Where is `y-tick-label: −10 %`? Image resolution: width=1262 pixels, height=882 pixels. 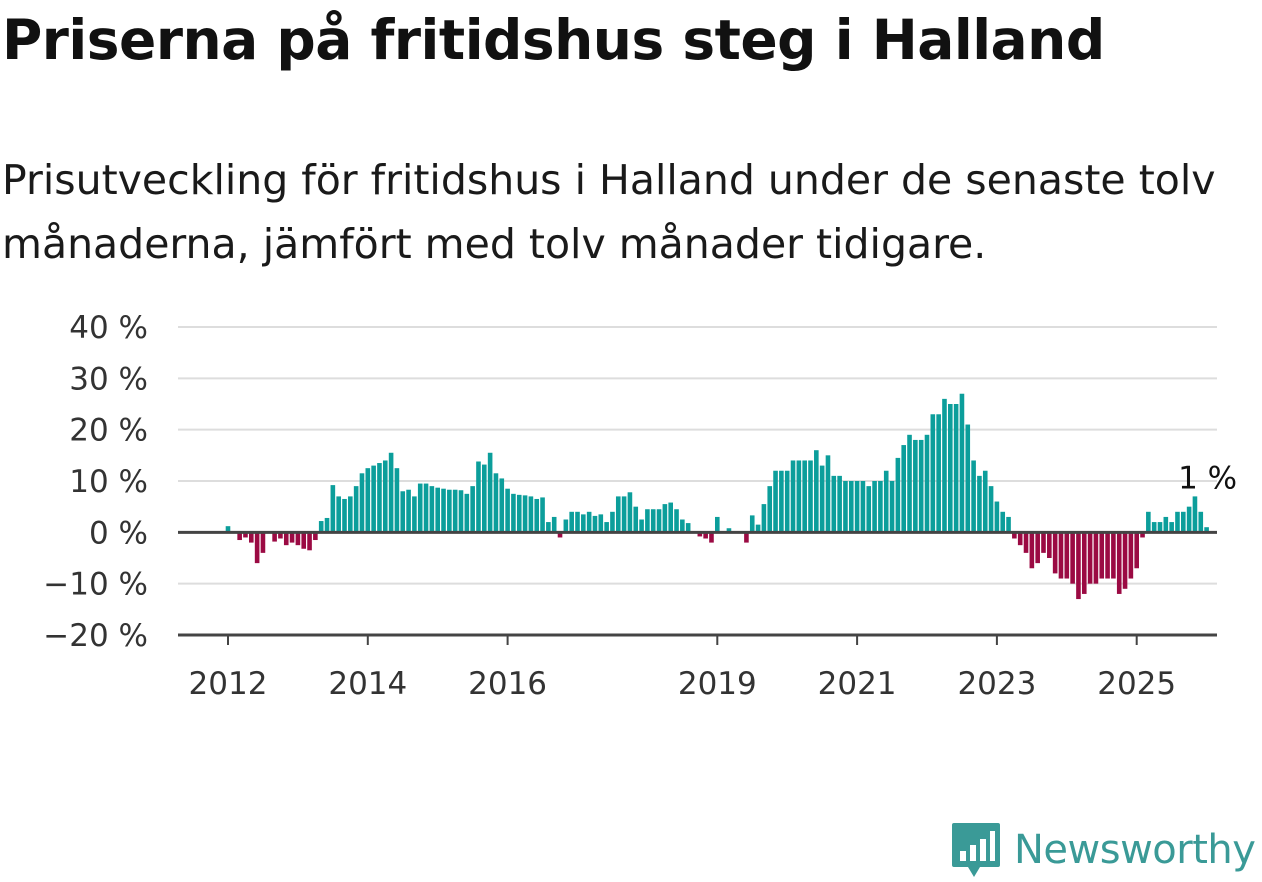
y-tick-label: −10 % is located at coordinates (95, 585).